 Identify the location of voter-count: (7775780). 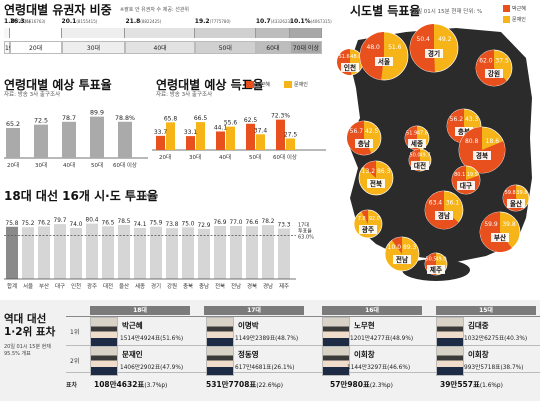
(220, 21).